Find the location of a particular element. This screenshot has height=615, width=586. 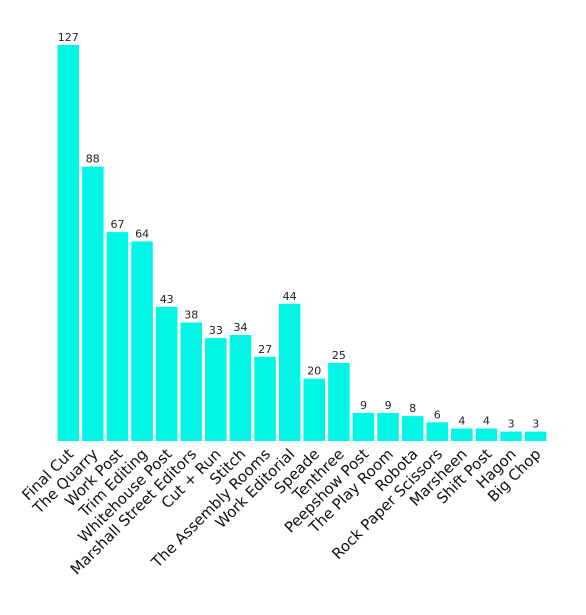

value-label-11: 25 is located at coordinates (339, 355).